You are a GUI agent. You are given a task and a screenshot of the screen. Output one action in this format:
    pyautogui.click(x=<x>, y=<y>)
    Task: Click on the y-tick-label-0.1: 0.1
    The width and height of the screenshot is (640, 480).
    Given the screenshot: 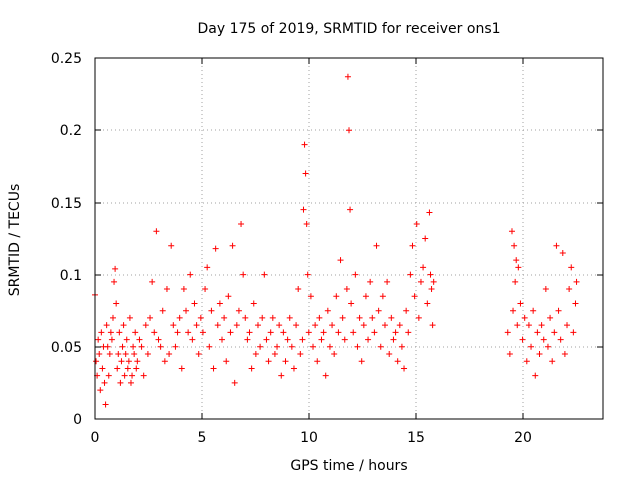 What is the action you would take?
    pyautogui.click(x=71, y=276)
    